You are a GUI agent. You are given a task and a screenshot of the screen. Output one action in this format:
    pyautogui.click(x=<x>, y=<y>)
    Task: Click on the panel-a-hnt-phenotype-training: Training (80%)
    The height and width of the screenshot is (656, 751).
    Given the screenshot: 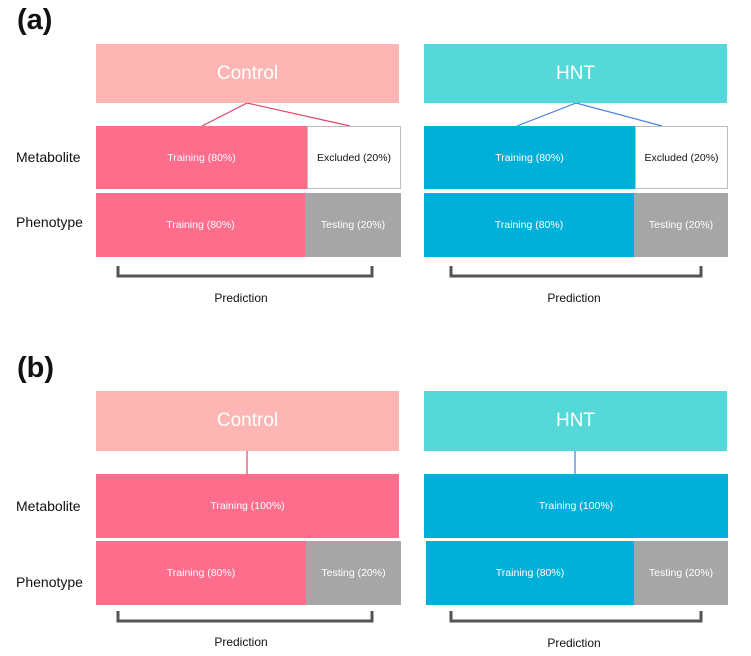 What is the action you would take?
    pyautogui.click(x=529, y=225)
    